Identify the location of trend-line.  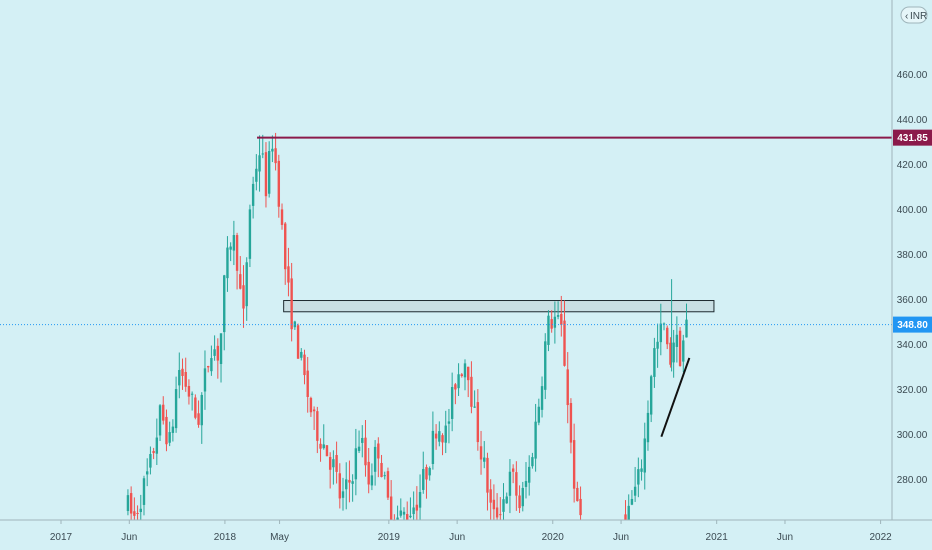
(675, 397).